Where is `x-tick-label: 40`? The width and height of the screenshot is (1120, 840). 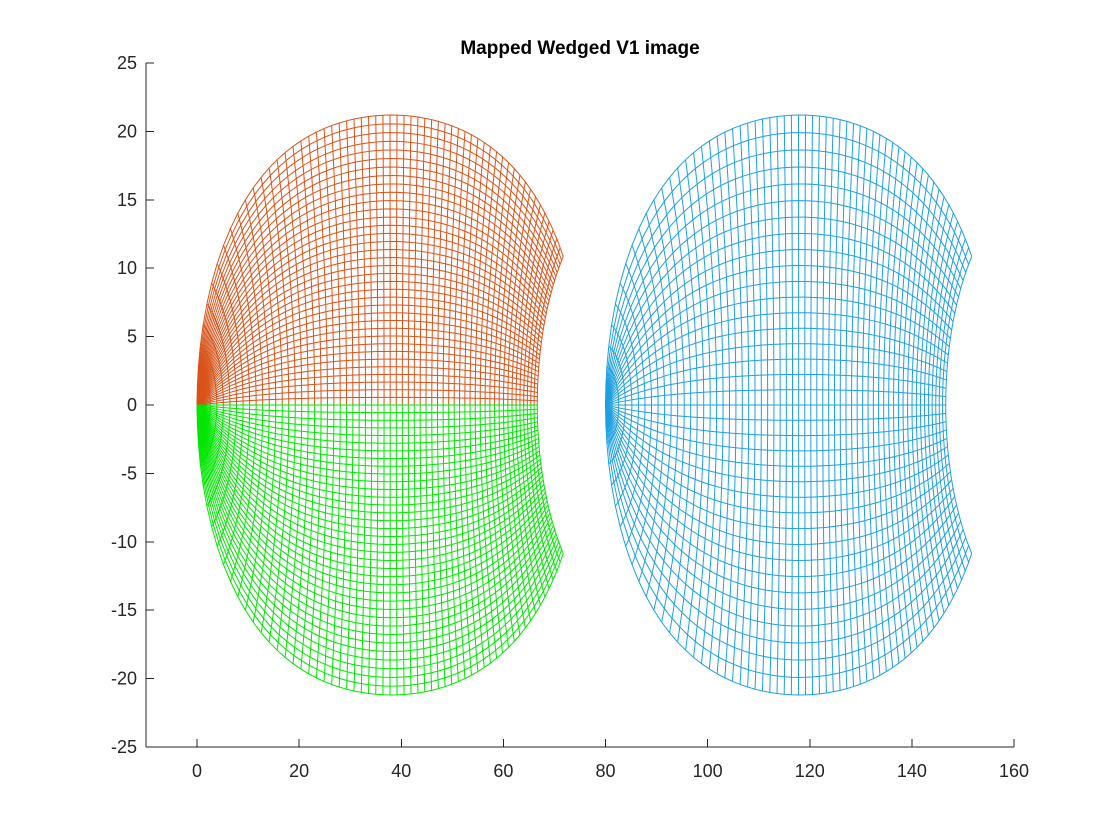 x-tick-label: 40 is located at coordinates (401, 771).